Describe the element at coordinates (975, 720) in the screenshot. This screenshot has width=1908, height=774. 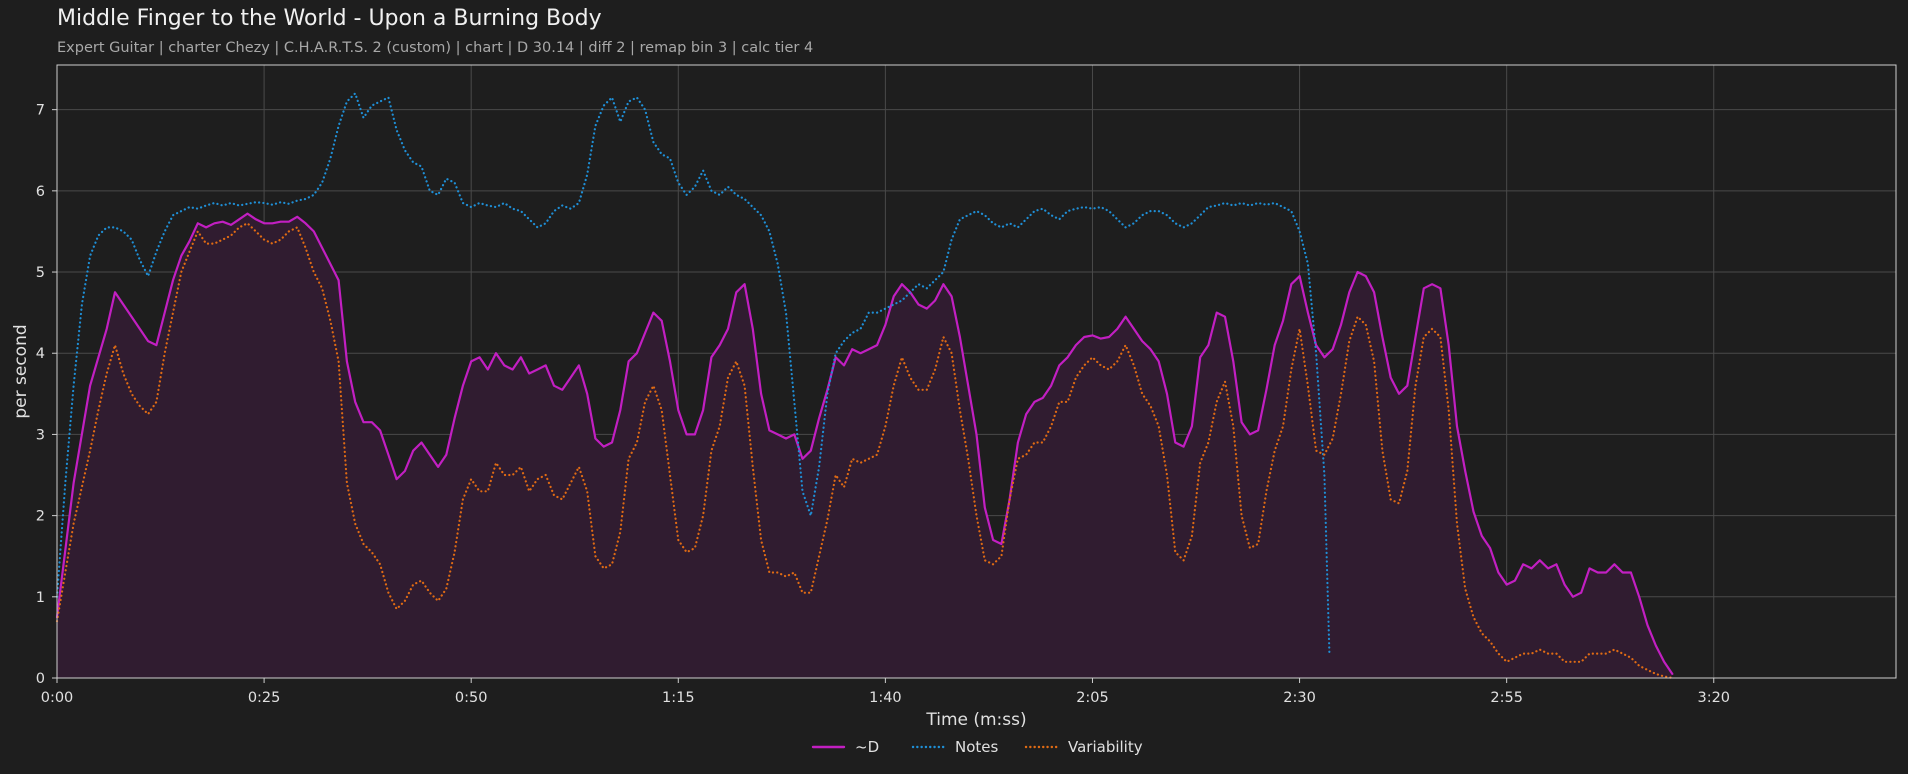
I see `x-axis-label: Time (m:ss)` at that location.